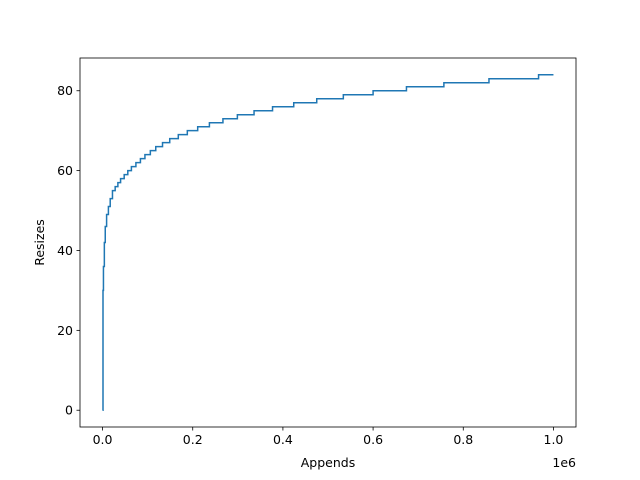 Image resolution: width=640 pixels, height=480 pixels. What do you see at coordinates (463, 439) in the screenshot?
I see `x-tick-label: 0.8` at bounding box center [463, 439].